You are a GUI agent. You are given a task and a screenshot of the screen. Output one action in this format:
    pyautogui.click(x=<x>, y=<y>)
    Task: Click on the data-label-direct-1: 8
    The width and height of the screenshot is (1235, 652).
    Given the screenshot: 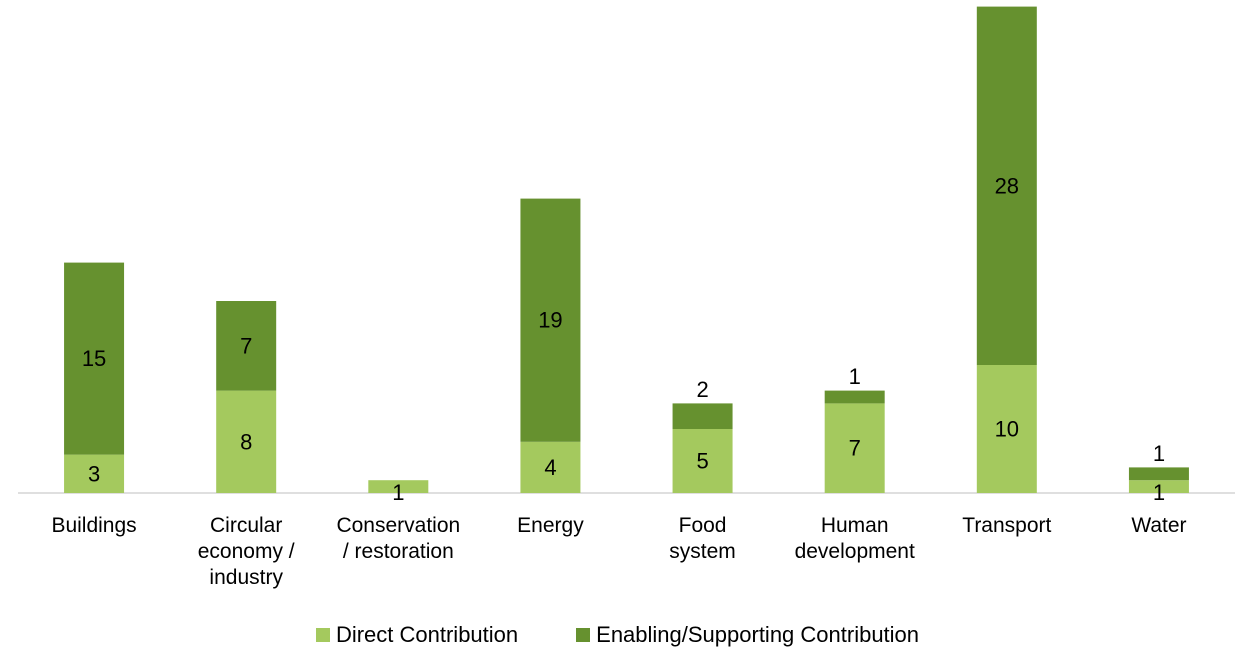 What is the action you would take?
    pyautogui.click(x=246, y=441)
    